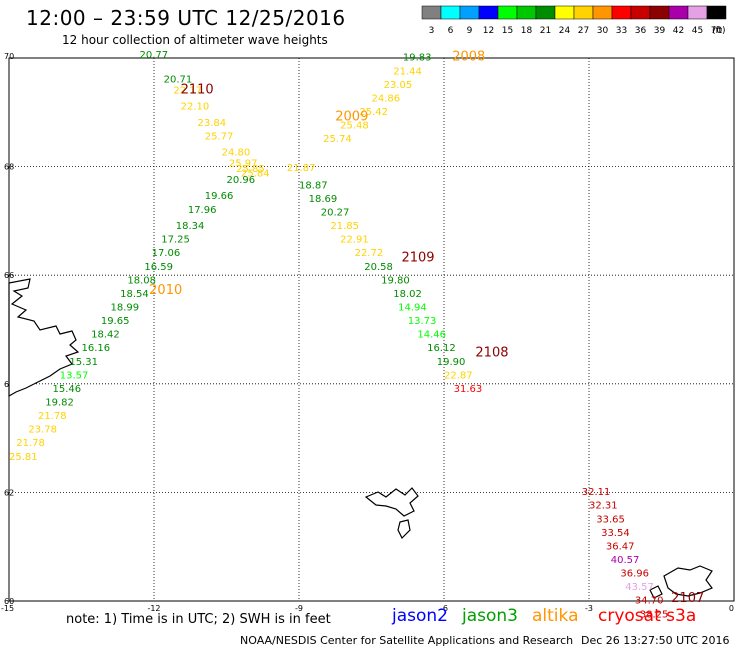  I want to click on wave-height-value: 33.65, so click(610, 519).